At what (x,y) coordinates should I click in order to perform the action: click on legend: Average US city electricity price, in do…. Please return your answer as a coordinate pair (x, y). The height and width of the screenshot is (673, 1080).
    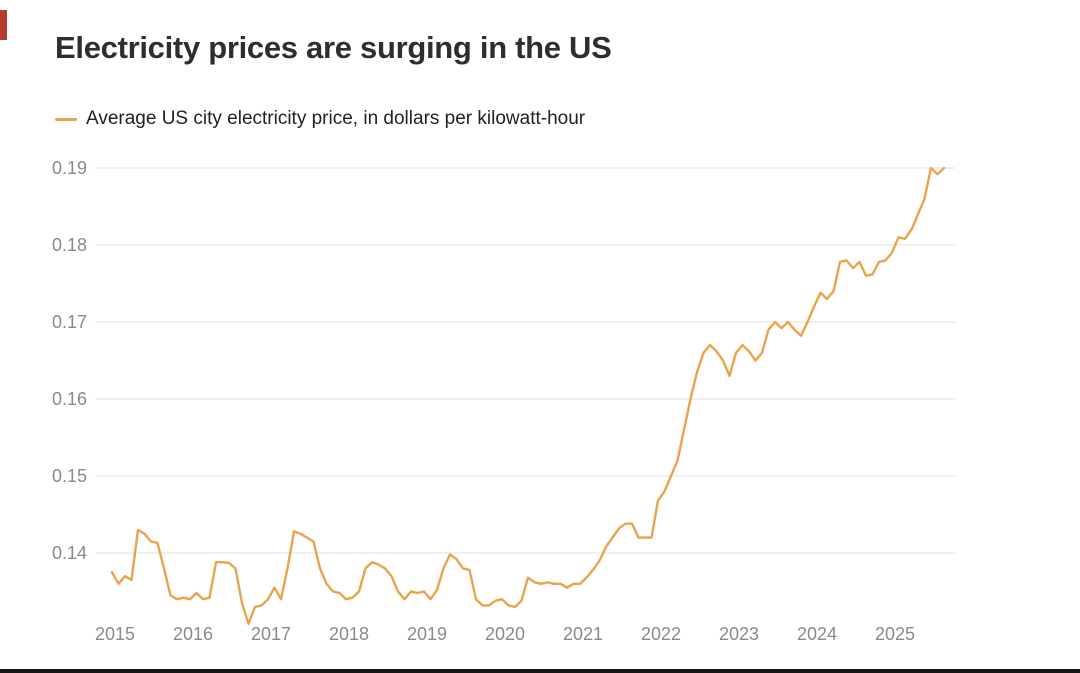
    Looking at the image, I should click on (320, 119).